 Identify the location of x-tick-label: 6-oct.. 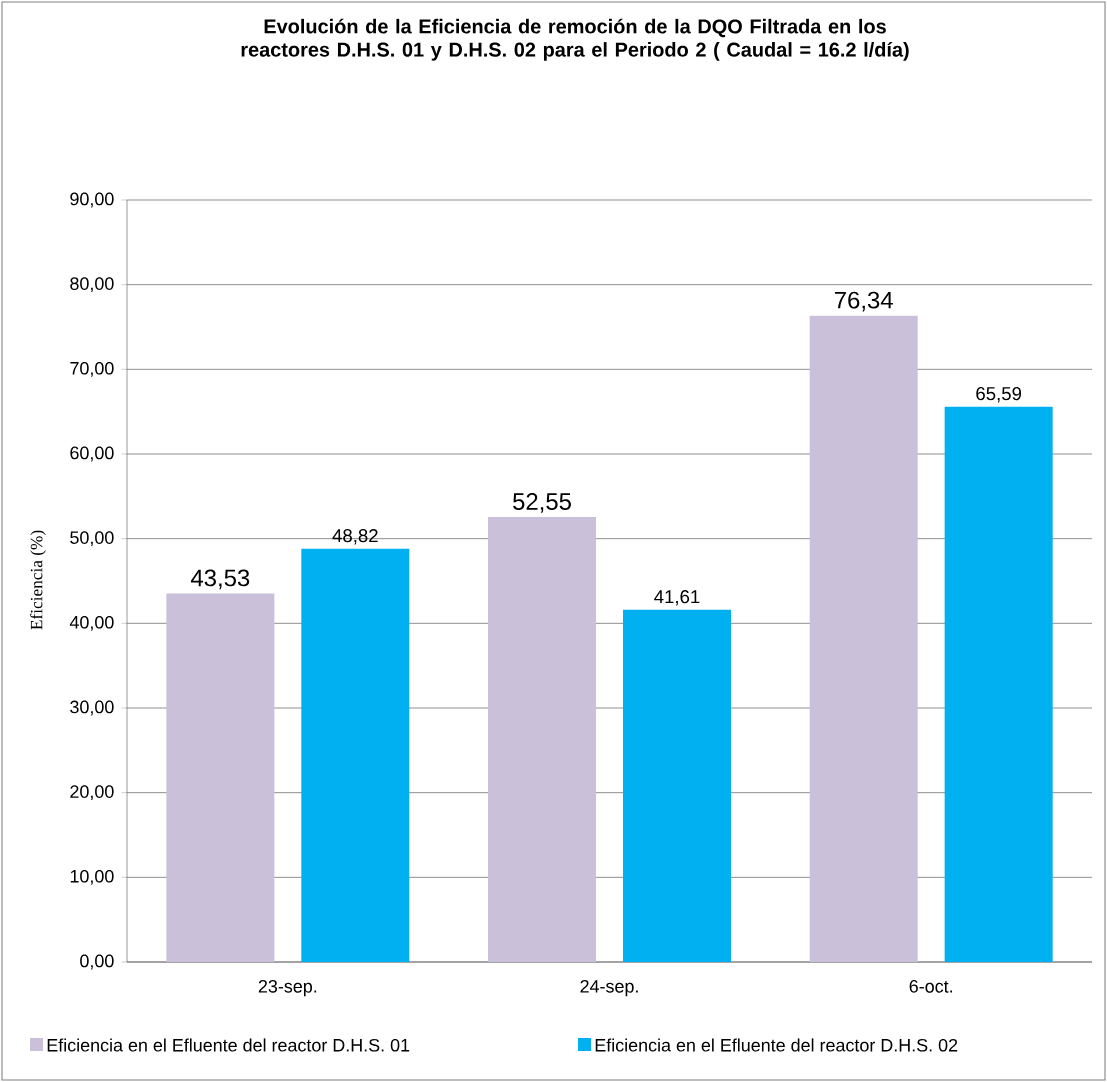
(930, 986).